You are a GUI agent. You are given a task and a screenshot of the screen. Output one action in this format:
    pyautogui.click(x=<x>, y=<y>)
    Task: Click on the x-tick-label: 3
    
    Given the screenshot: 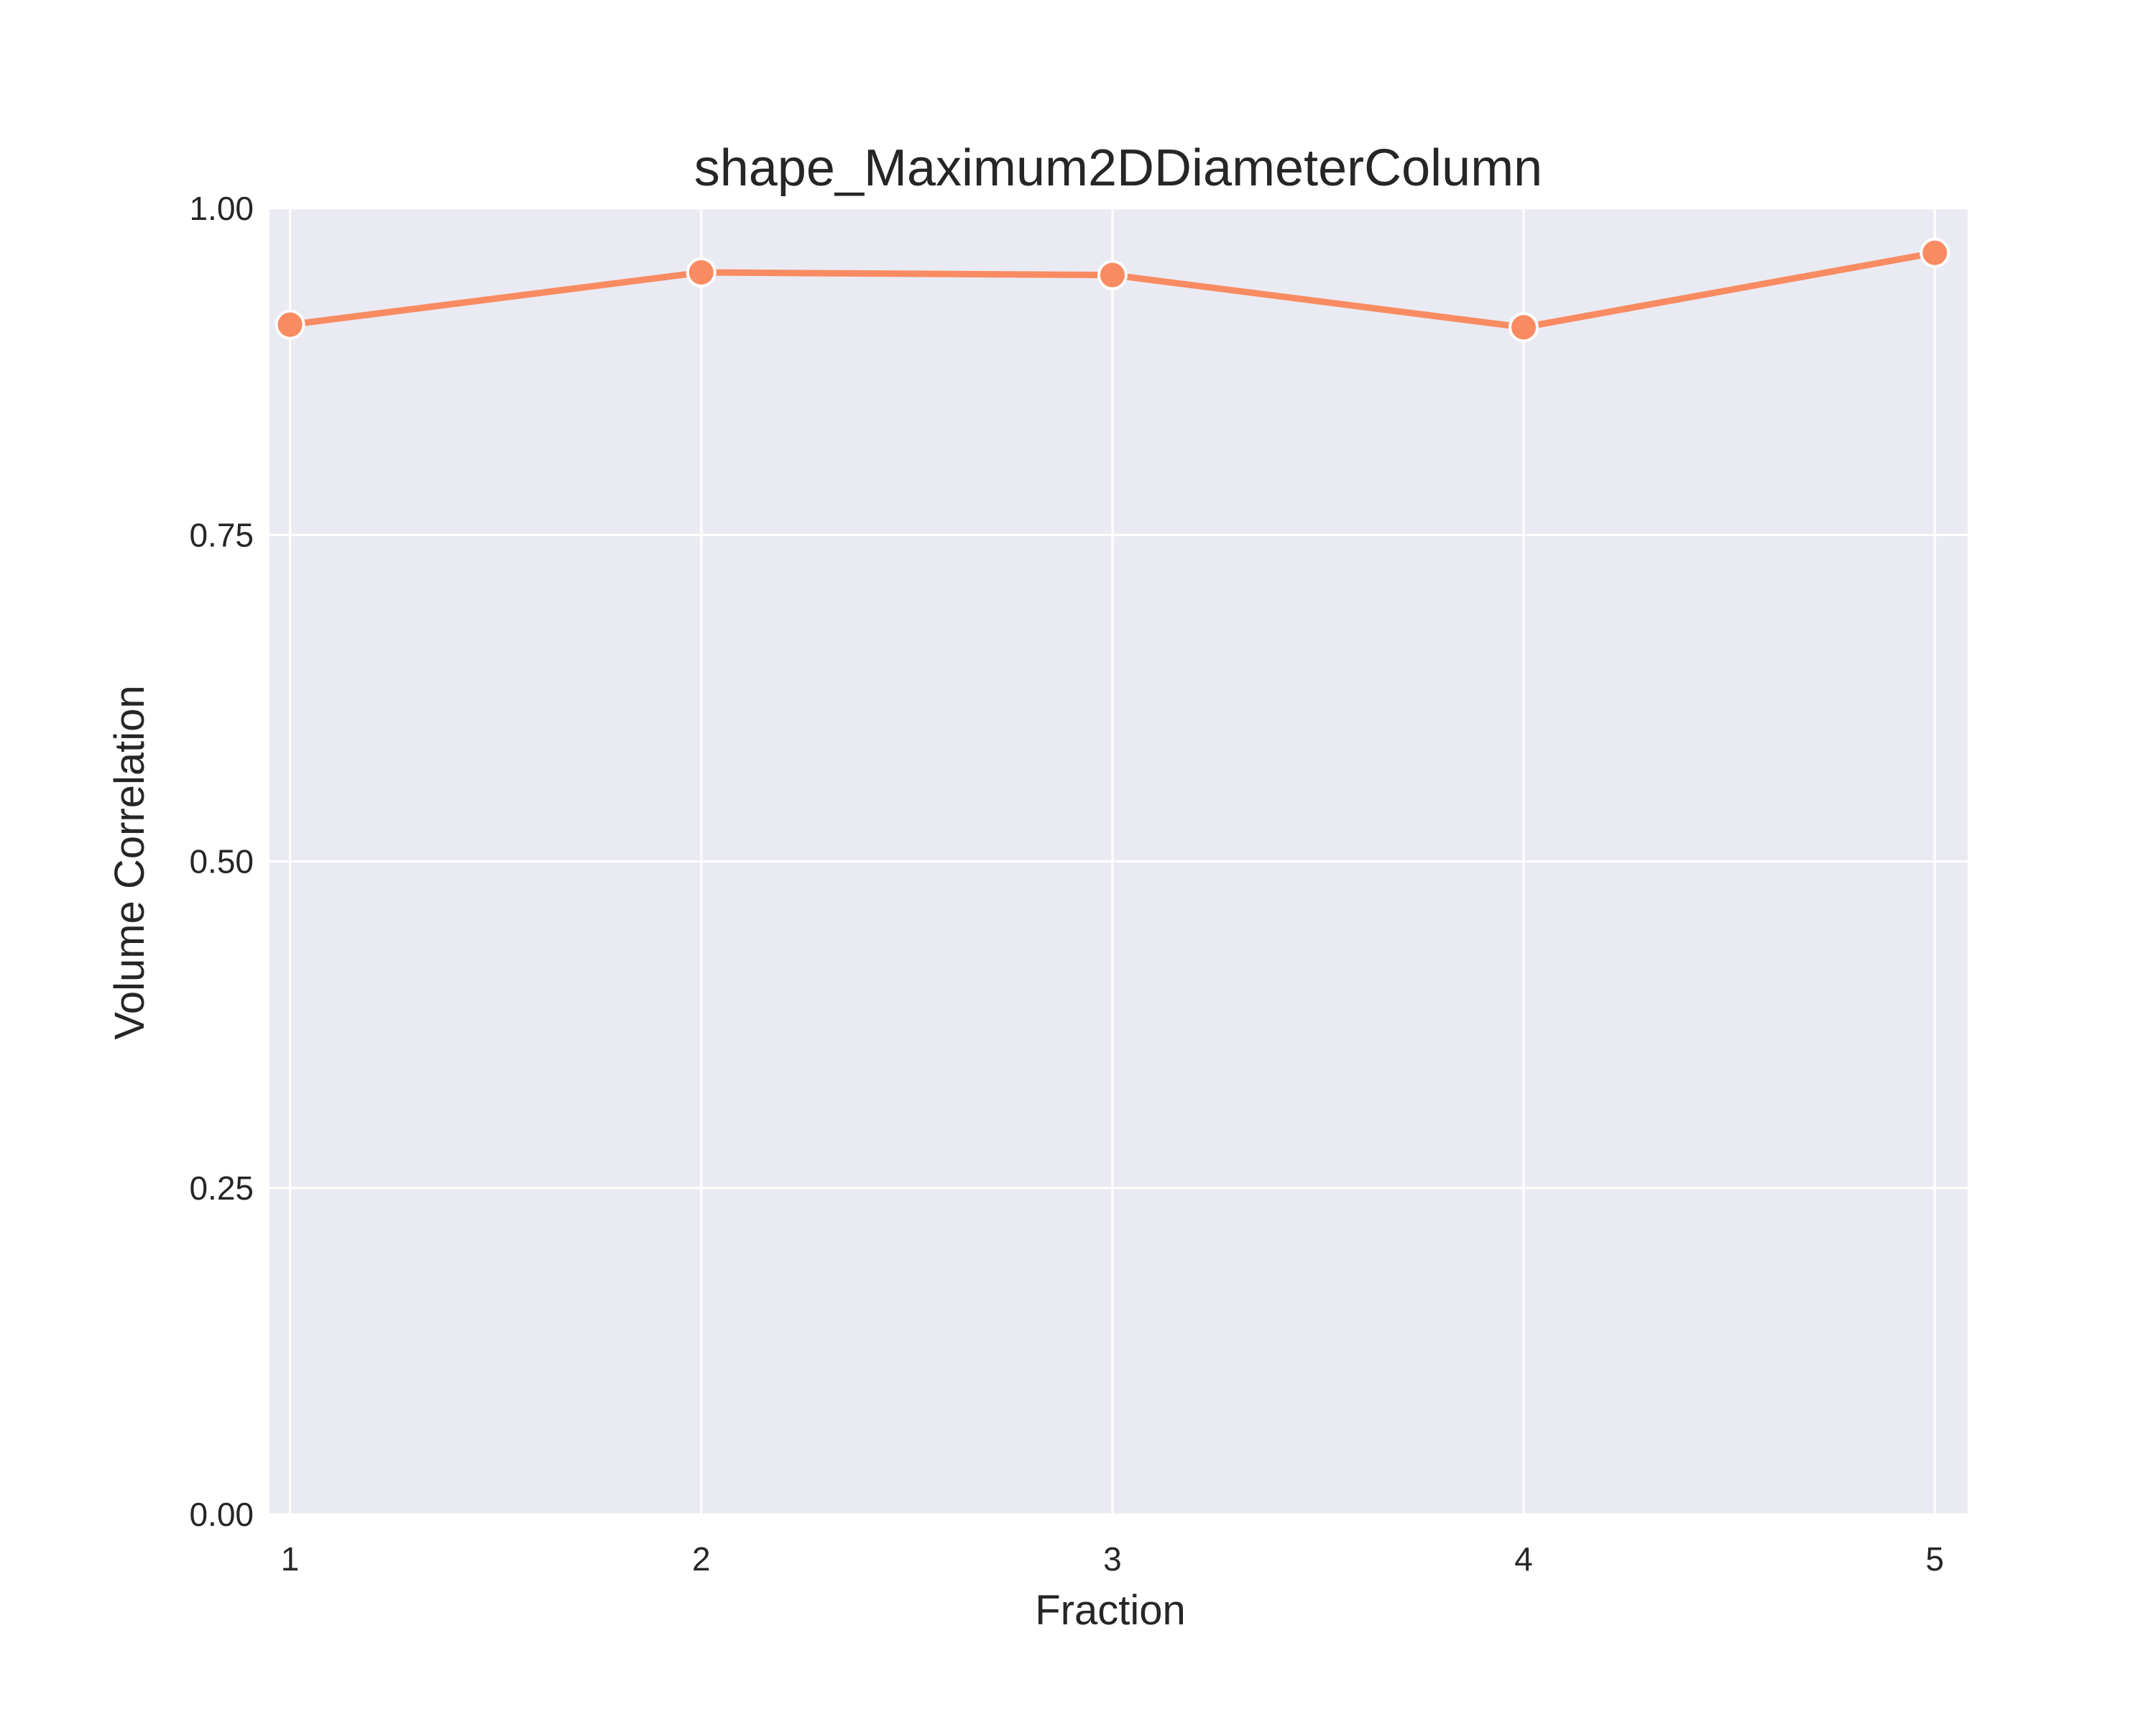 What is the action you would take?
    pyautogui.click(x=1113, y=1559)
    